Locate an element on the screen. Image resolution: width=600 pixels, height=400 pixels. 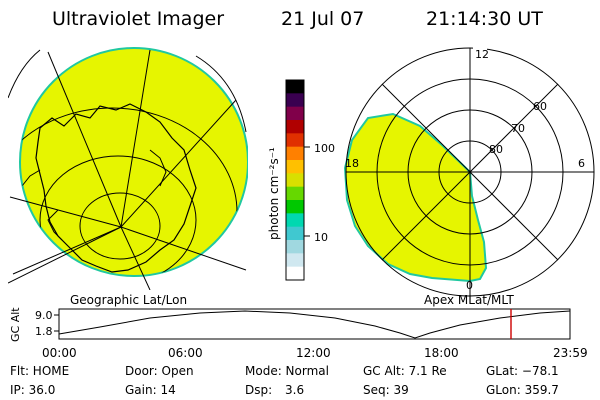
mlat-label-60: 60 is located at coordinates (540, 106).